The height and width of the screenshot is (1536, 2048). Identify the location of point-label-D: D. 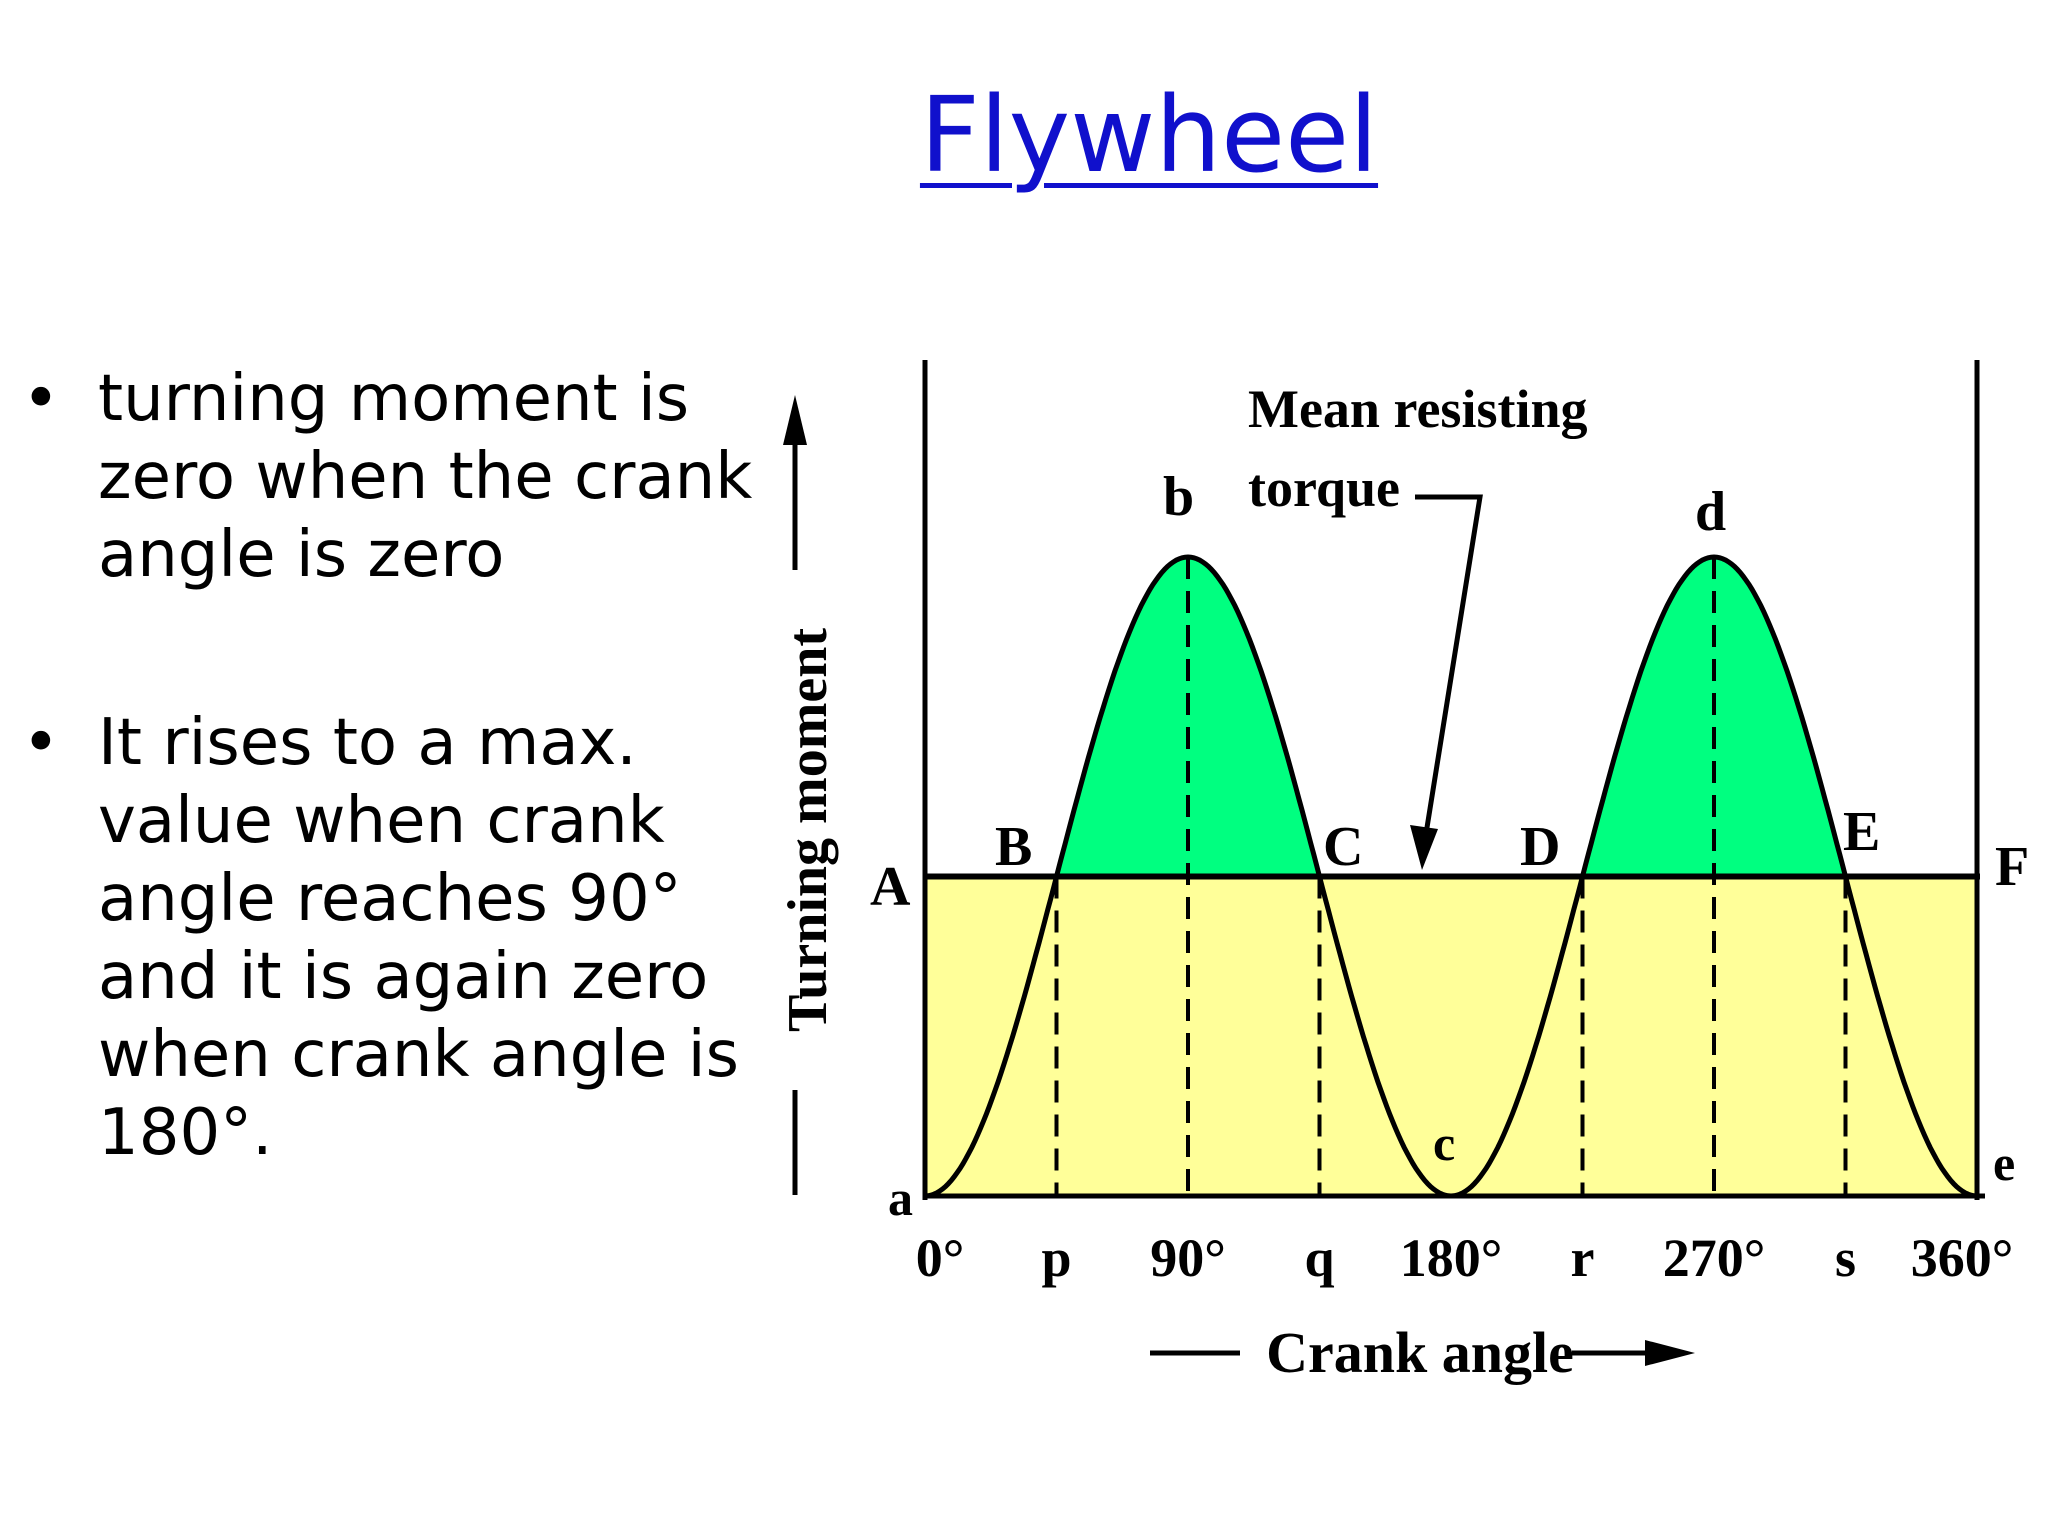
(1540, 847).